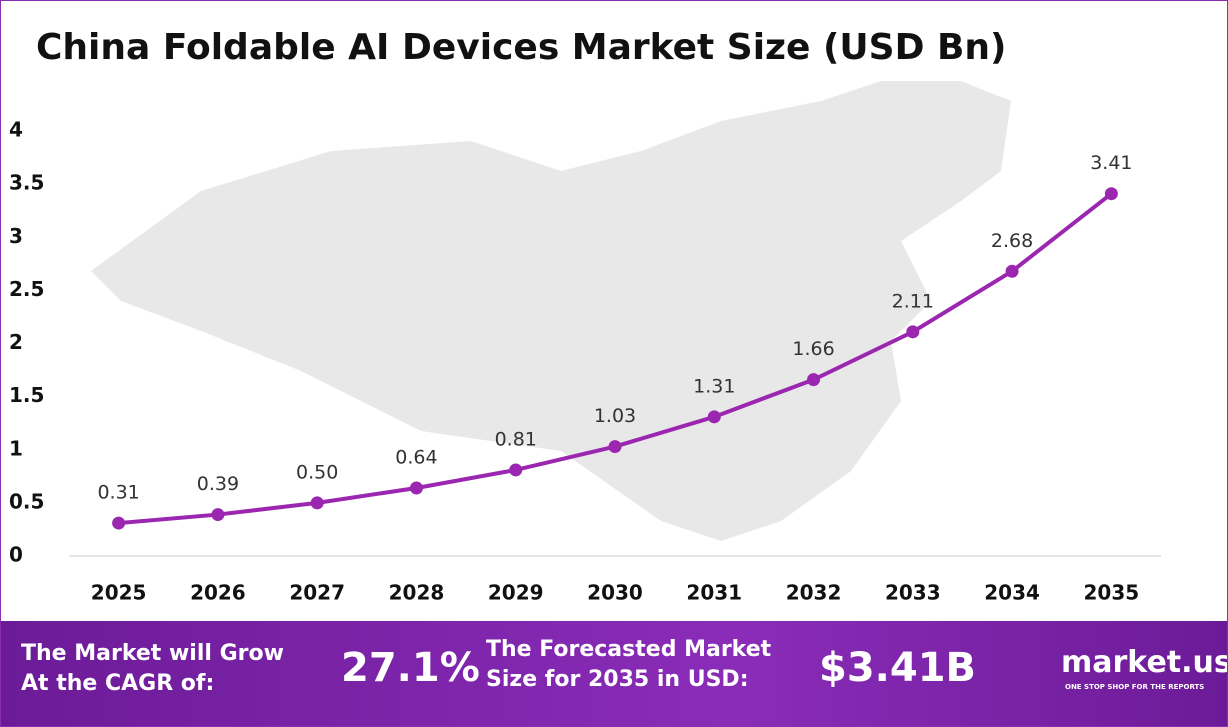 The width and height of the screenshot is (1228, 727). I want to click on value-label: 1.66, so click(813, 349).